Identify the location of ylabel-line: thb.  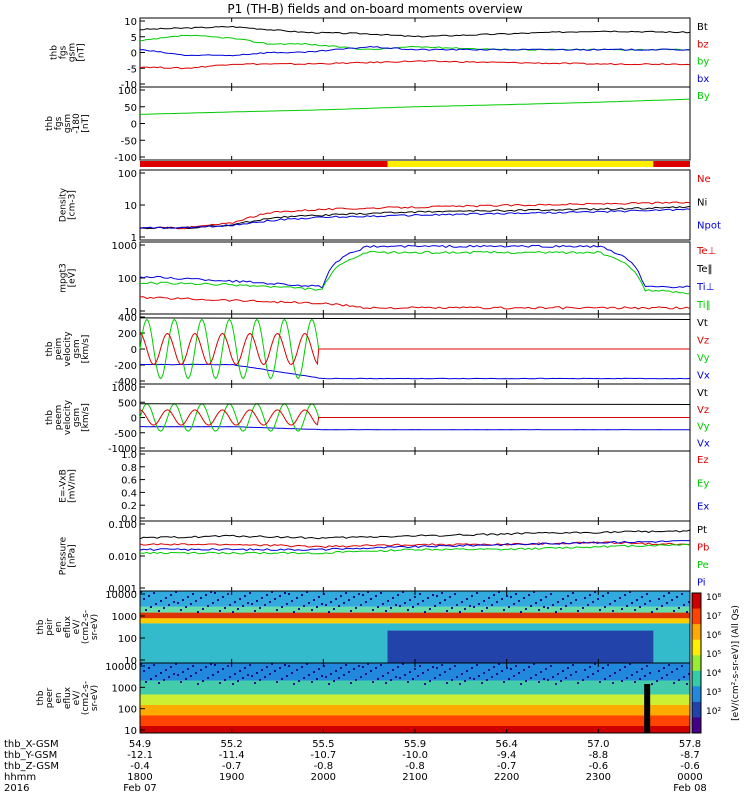
(41, 697).